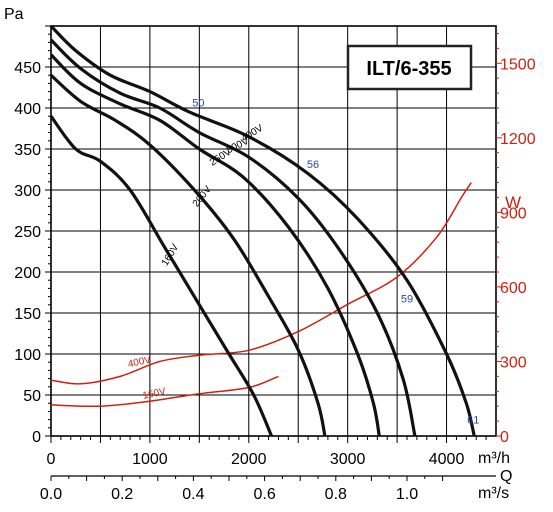 The image size is (553, 512). Describe the element at coordinates (36, 437) in the screenshot. I see `y-tick-label: 0` at that location.